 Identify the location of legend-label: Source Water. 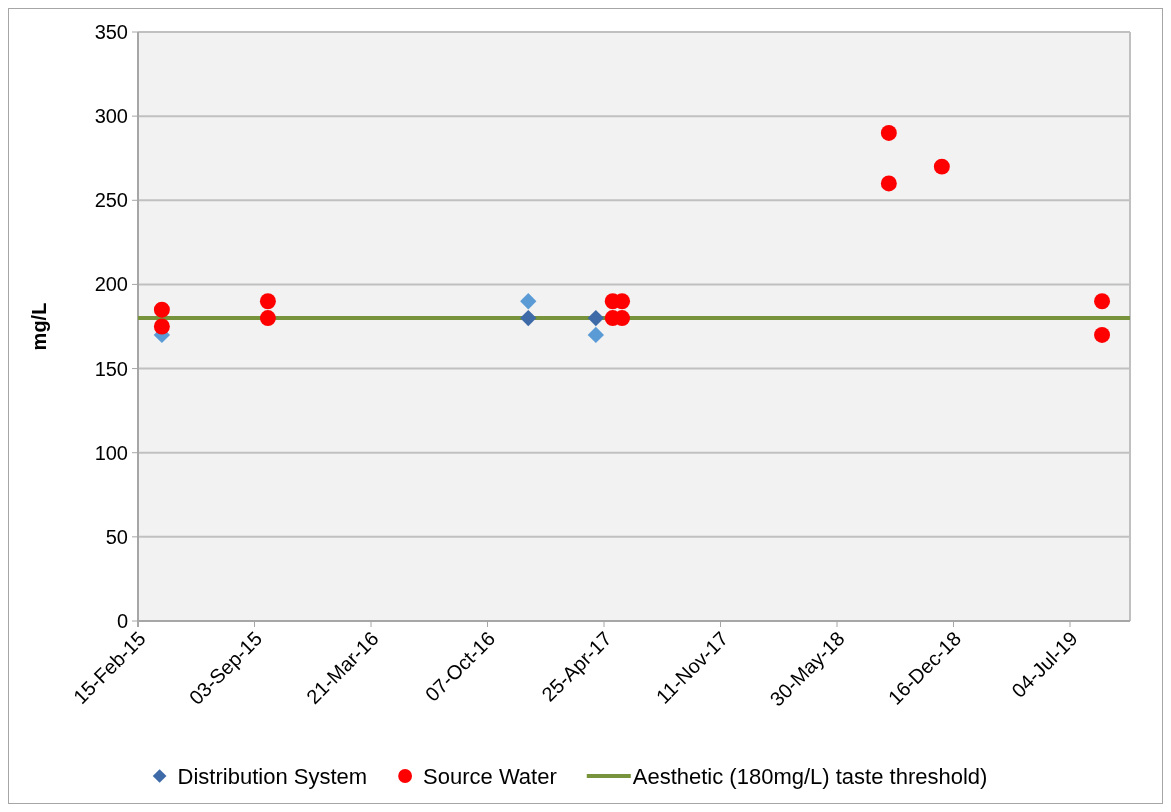
(490, 776).